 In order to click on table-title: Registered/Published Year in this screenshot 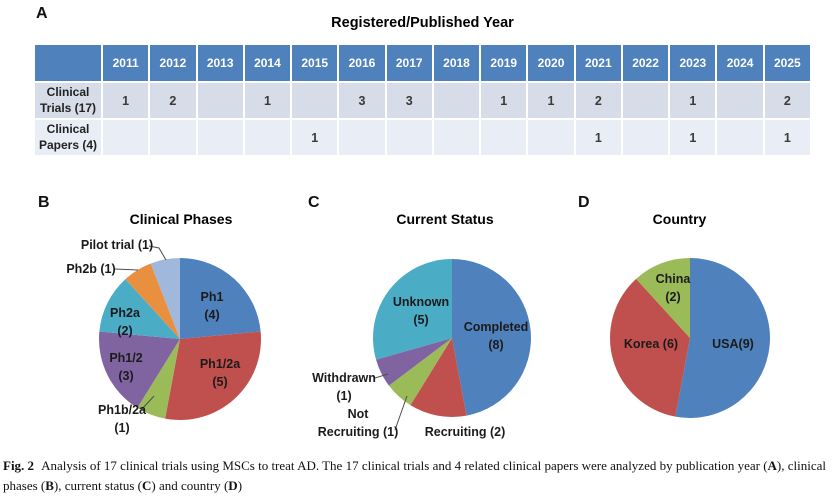, I will do `click(422, 23)`.